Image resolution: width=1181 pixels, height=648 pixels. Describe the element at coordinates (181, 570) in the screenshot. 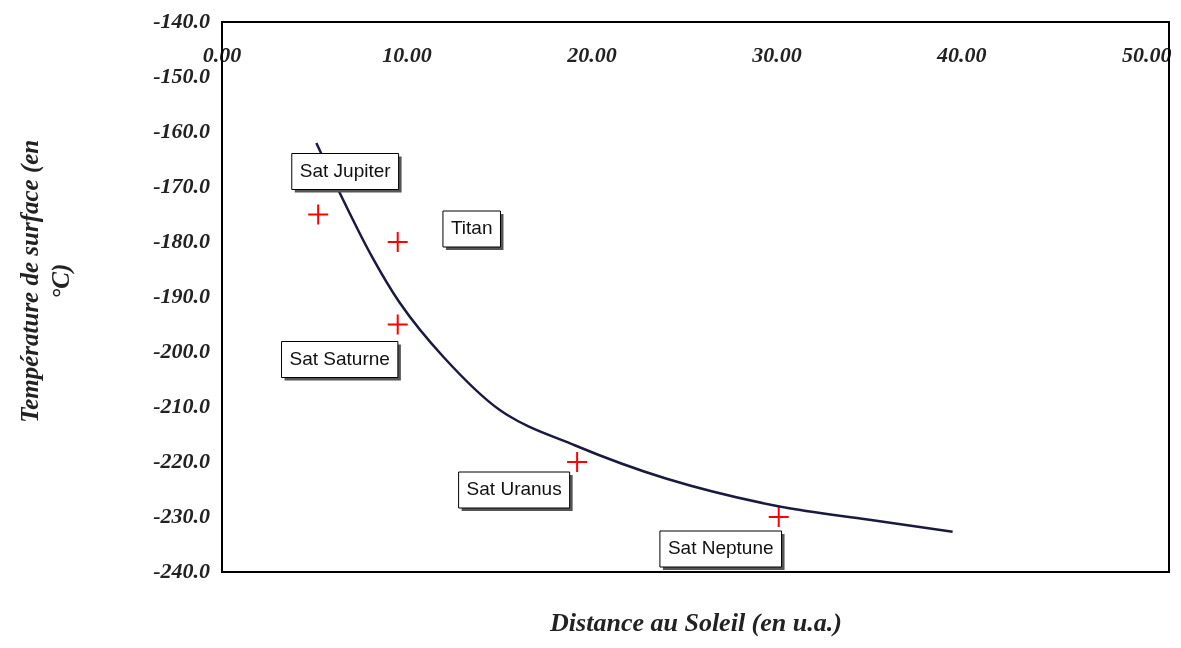

I see `y-tick-label: -240.0` at that location.